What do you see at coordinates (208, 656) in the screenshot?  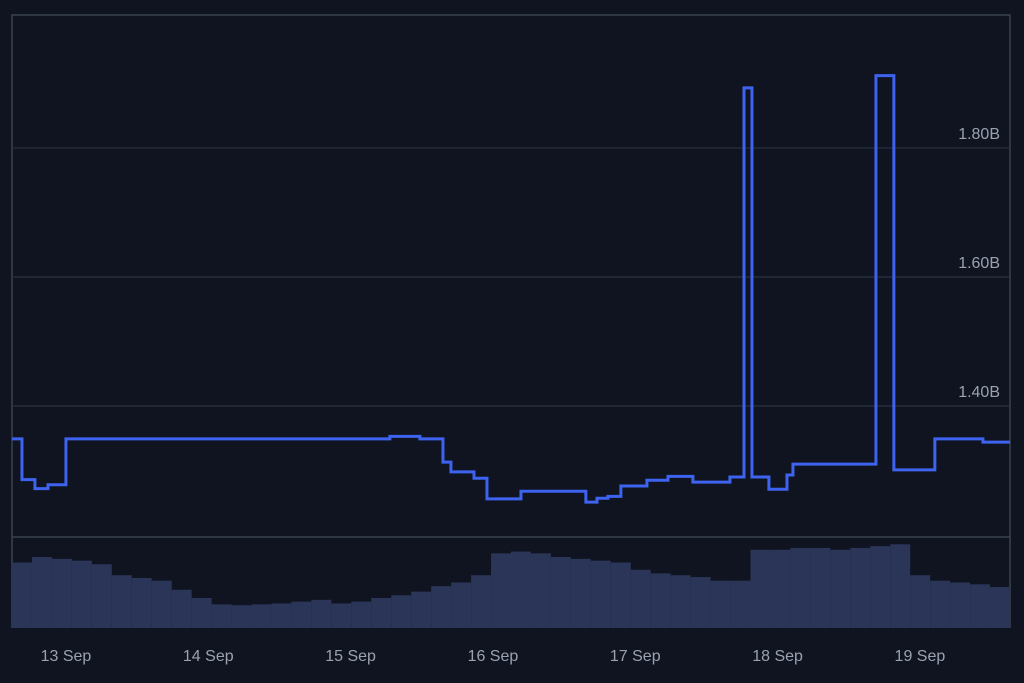 I see `x-tick-label: 14 Sep` at bounding box center [208, 656].